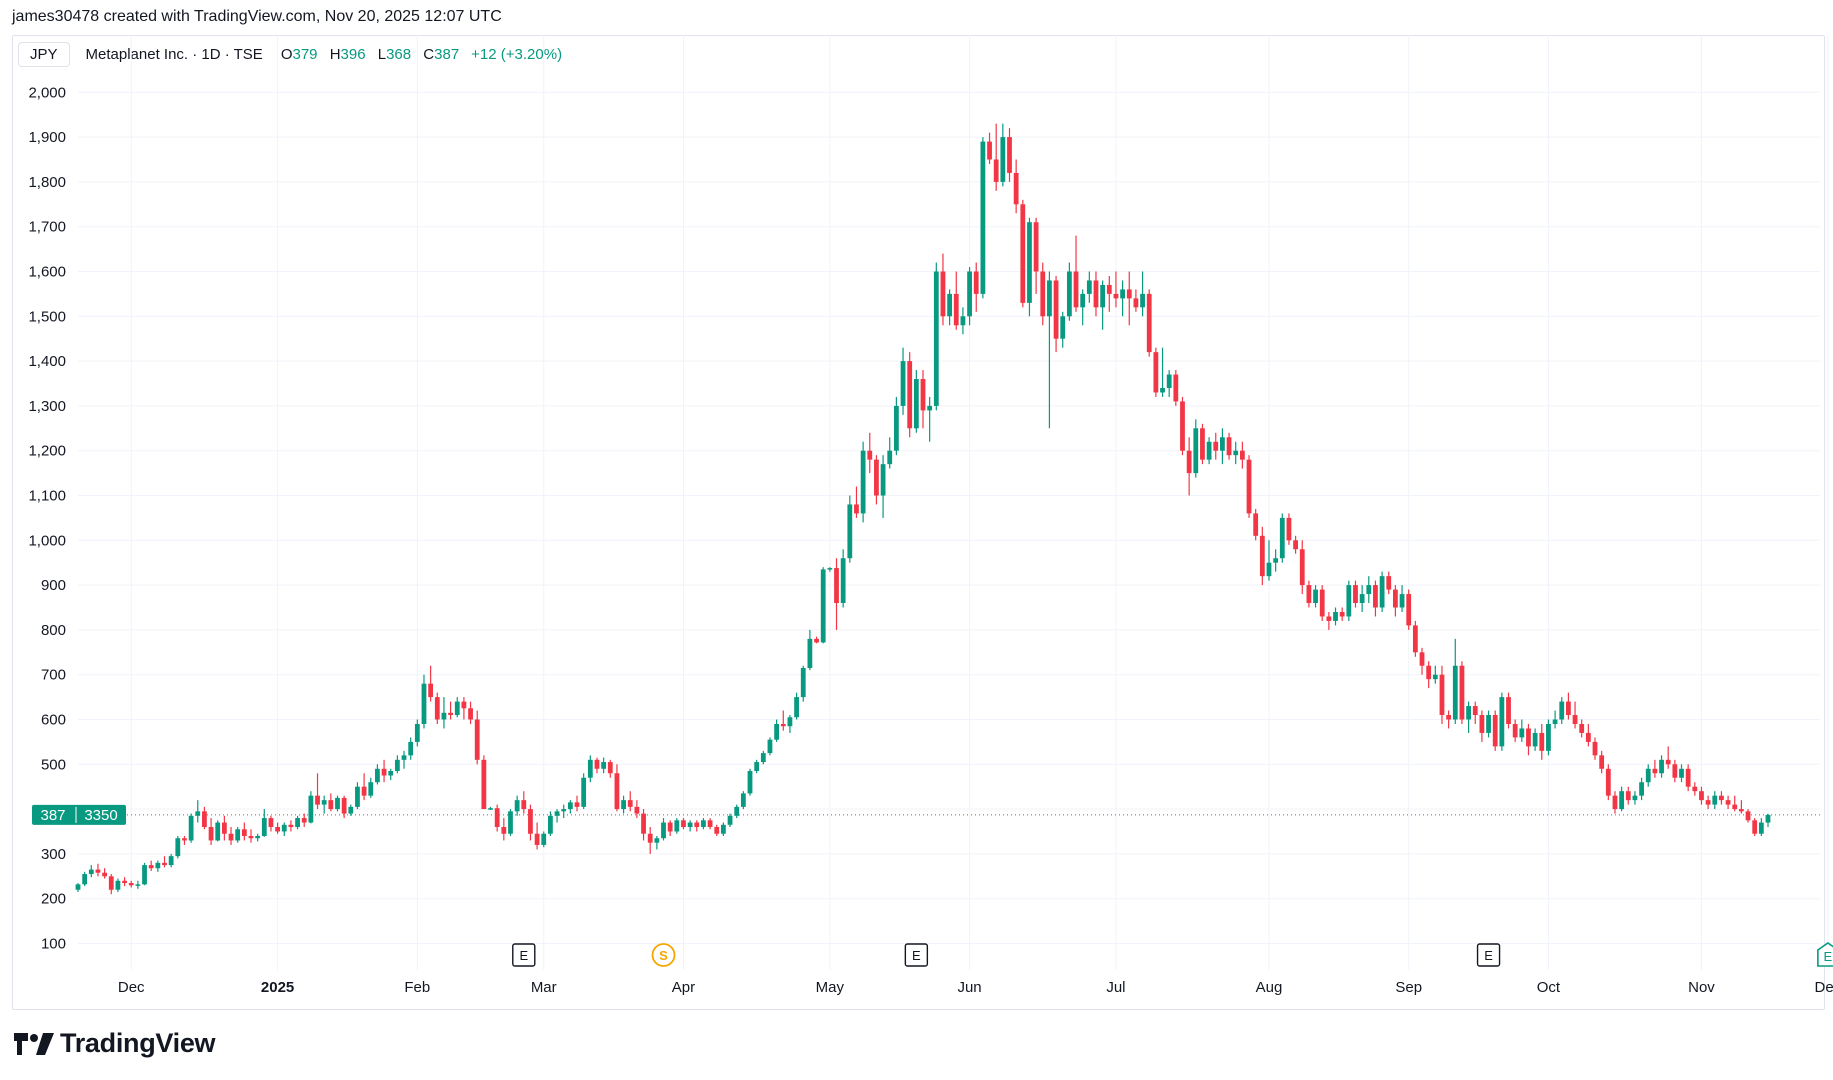  Describe the element at coordinates (305, 54) in the screenshot. I see `open-value: 379` at that location.